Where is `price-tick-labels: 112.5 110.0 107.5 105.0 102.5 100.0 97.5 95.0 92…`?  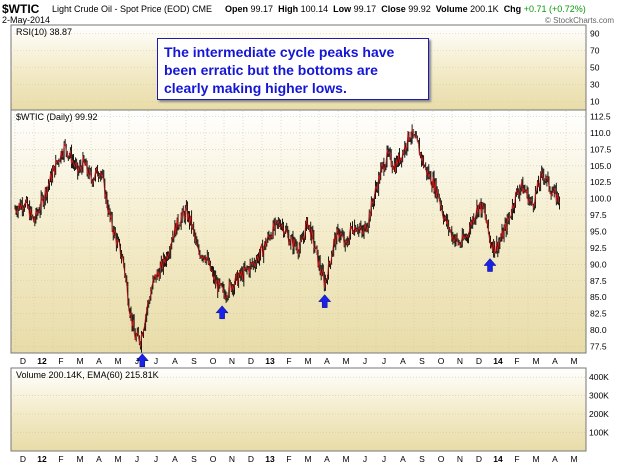
price-tick-labels: 112.5 110.0 107.5 105.0 102.5 100.0 97.5 95.0 92… is located at coordinates (601, 232).